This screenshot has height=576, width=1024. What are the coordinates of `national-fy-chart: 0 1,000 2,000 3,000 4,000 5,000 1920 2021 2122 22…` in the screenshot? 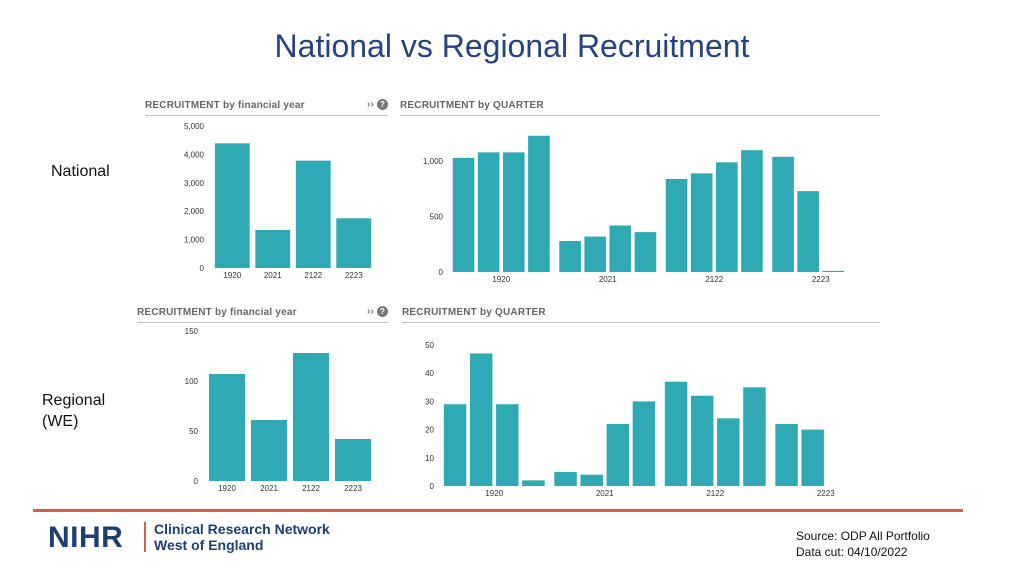 It's located at (278, 201).